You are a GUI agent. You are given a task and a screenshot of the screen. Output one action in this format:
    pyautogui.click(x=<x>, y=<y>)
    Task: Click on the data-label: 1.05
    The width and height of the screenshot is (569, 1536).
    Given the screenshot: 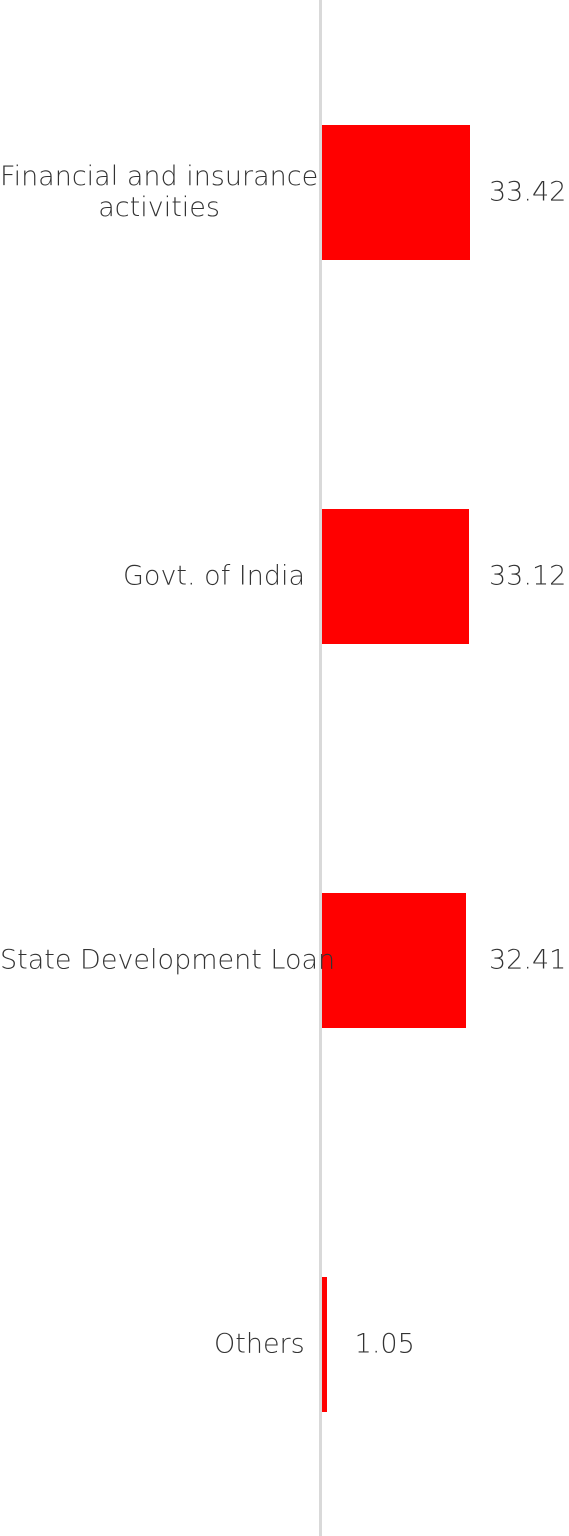 What is the action you would take?
    pyautogui.click(x=384, y=1344)
    